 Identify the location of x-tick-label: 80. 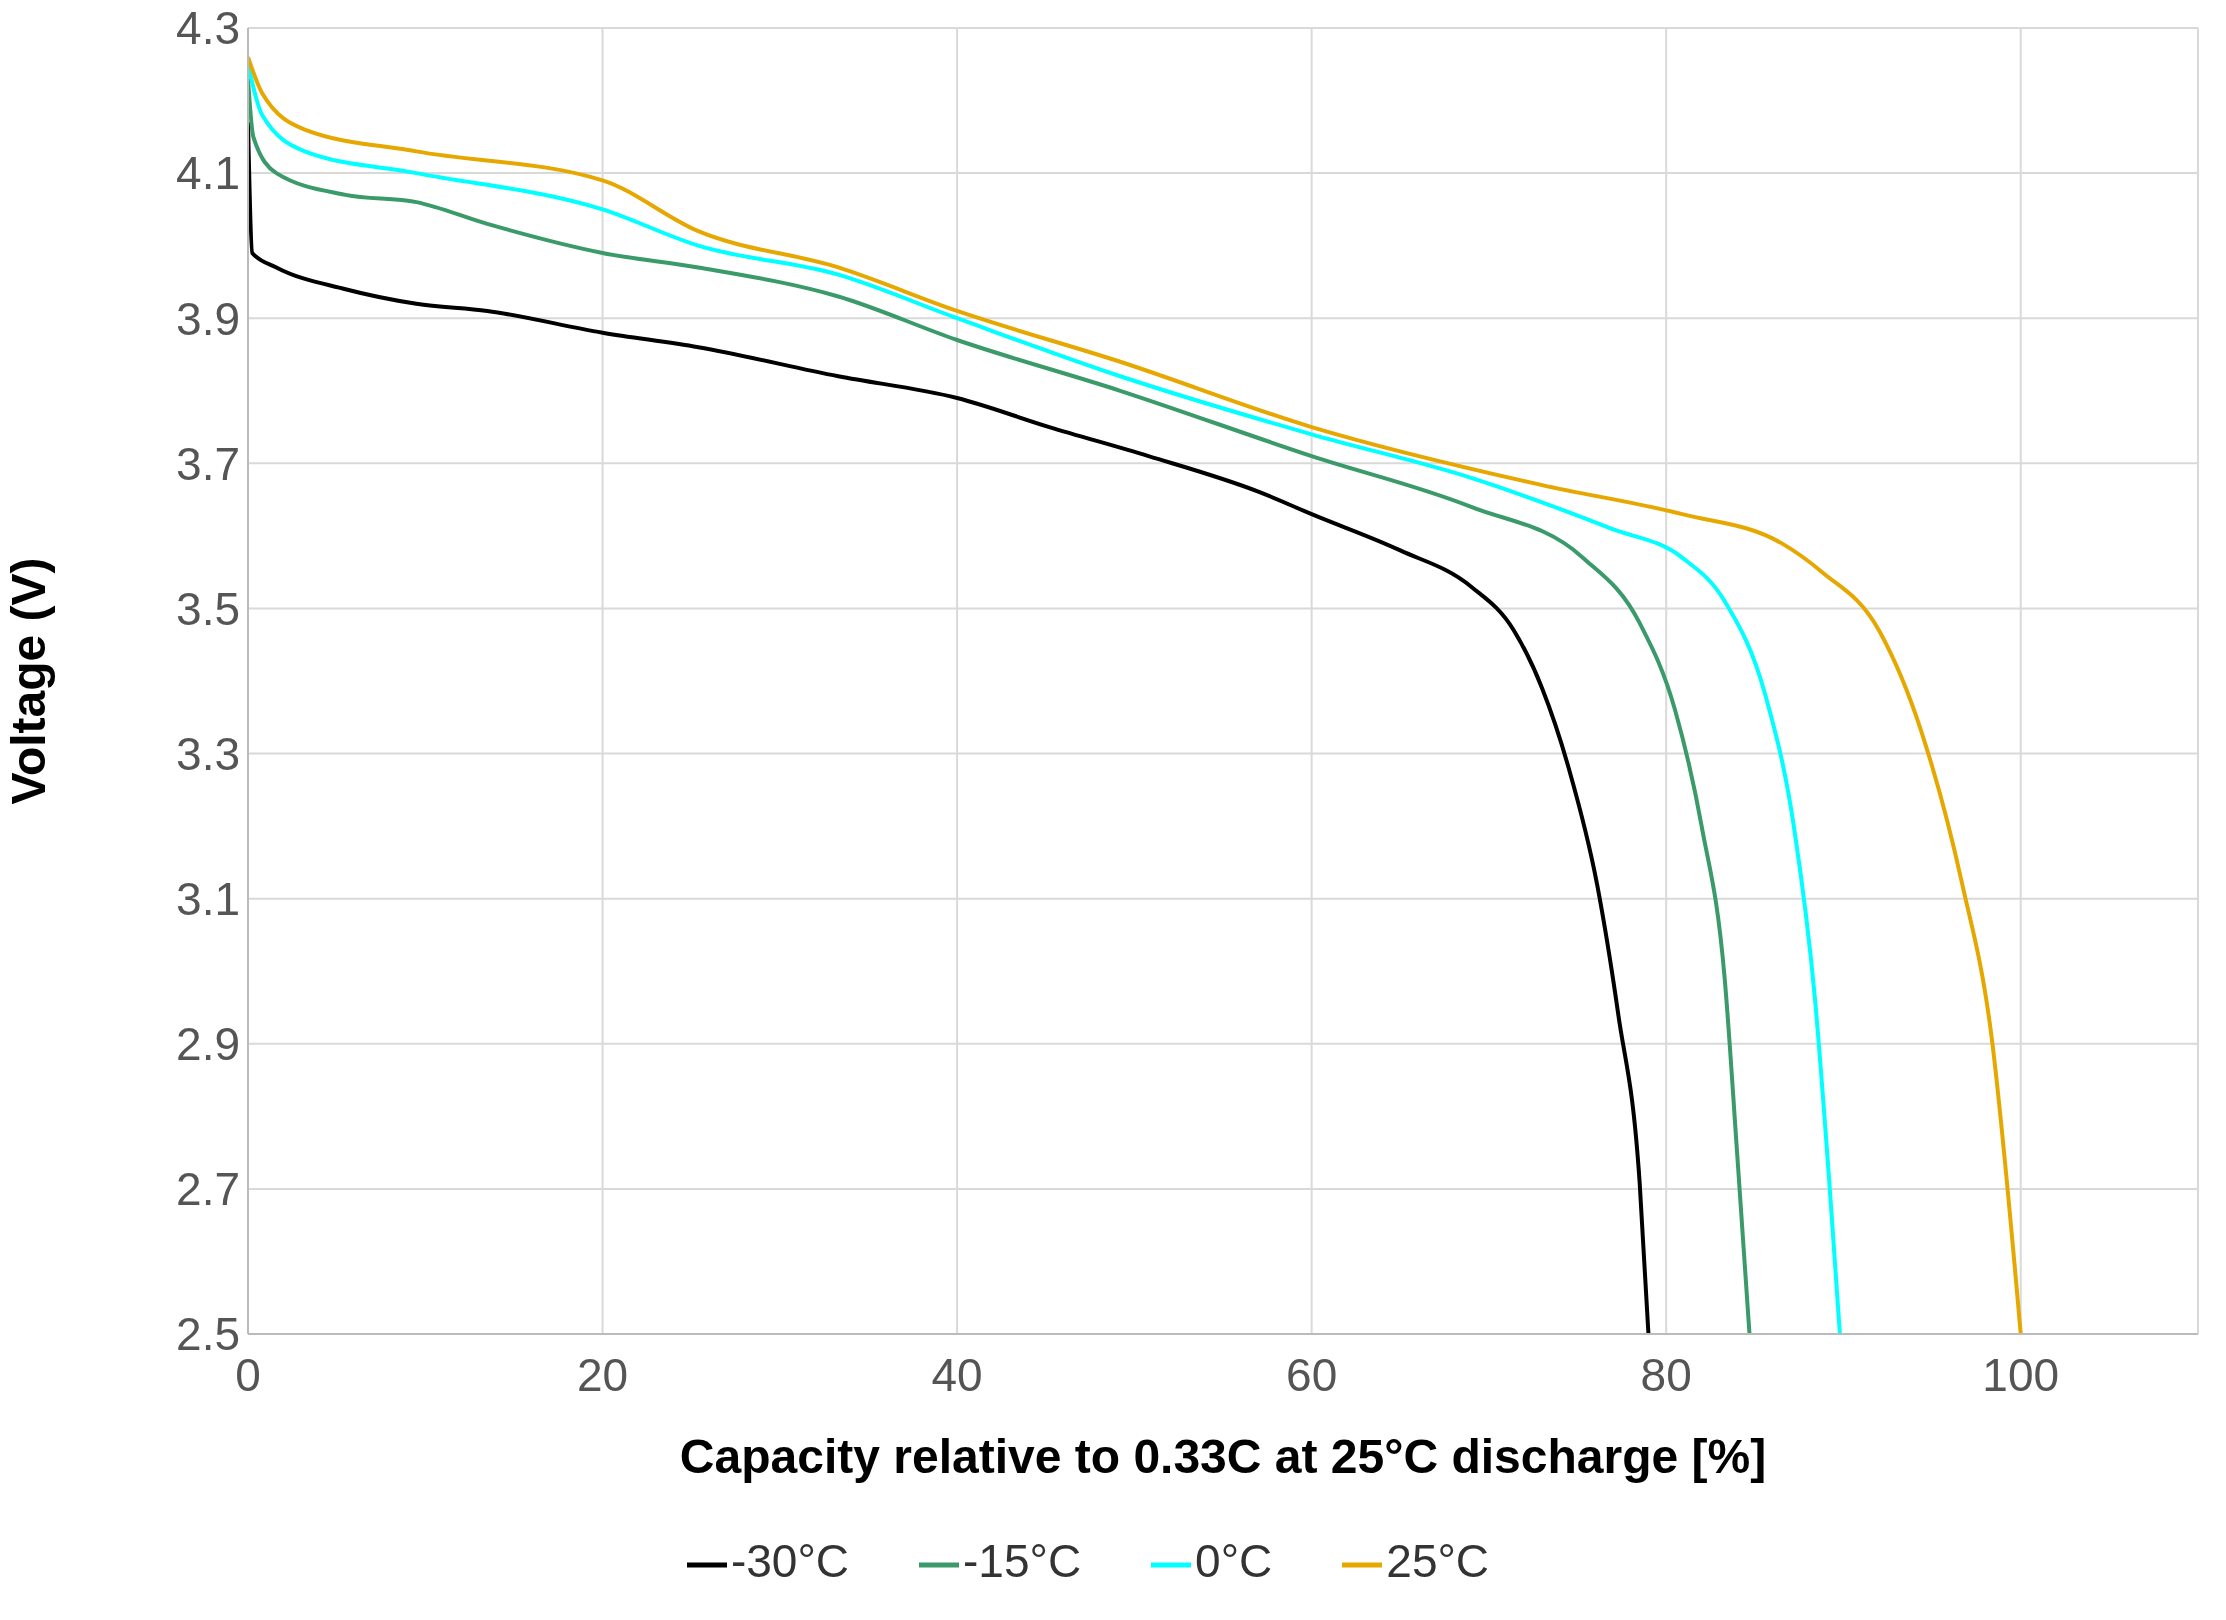
(1666, 1374).